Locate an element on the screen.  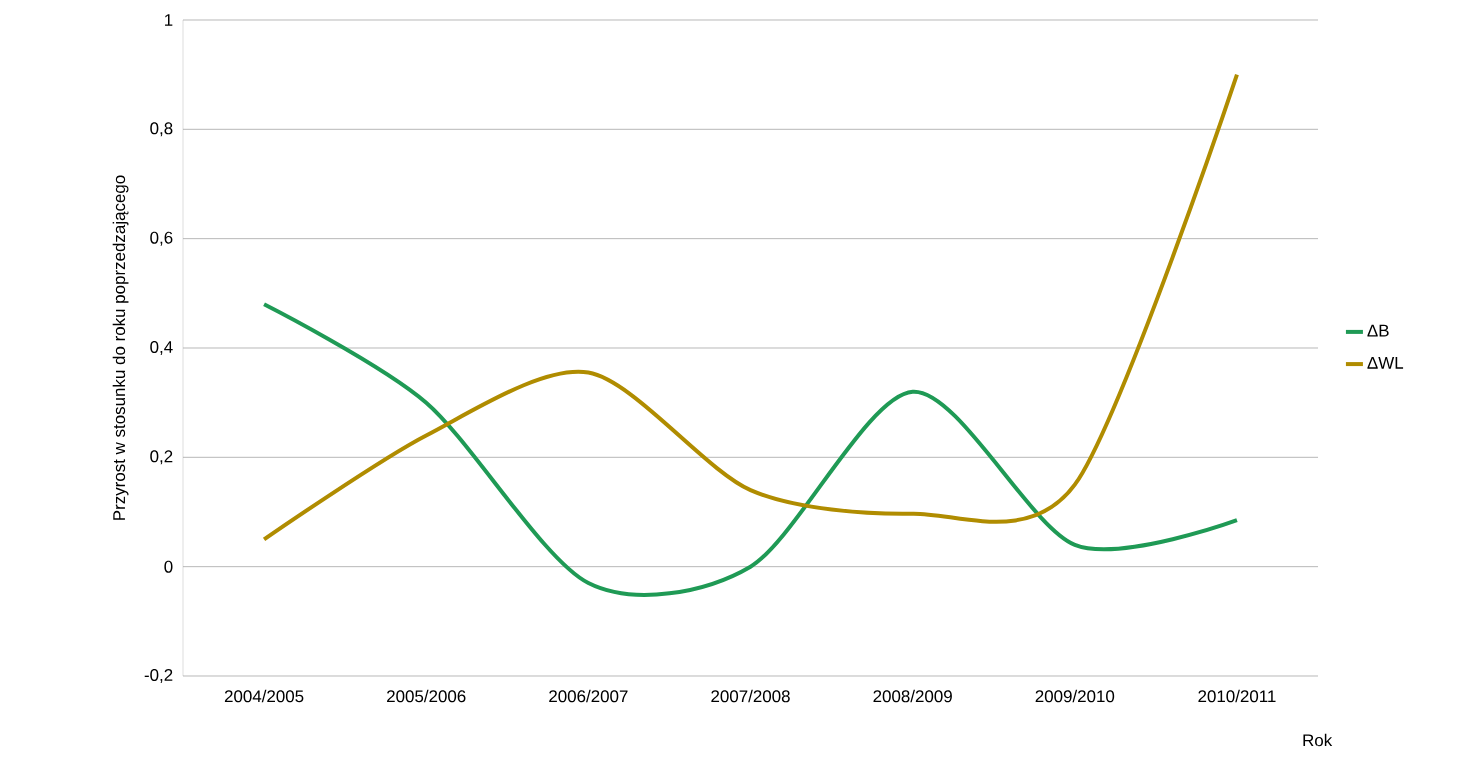
y-tick-label: 0 is located at coordinates (168, 566).